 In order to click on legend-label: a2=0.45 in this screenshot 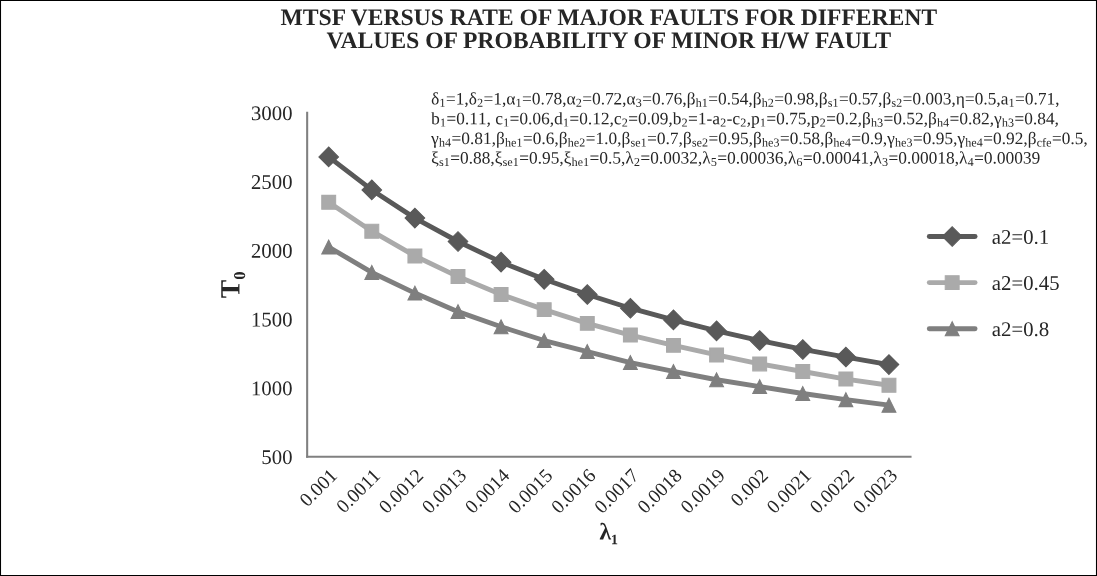, I will do `click(1025, 283)`.